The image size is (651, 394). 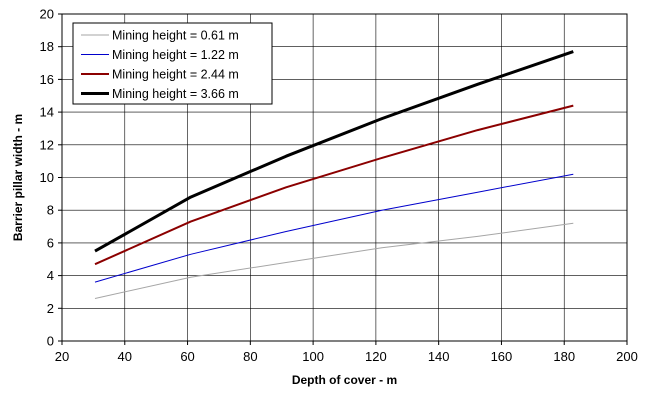 I want to click on y-tick-label: 16, so click(x=47, y=79).